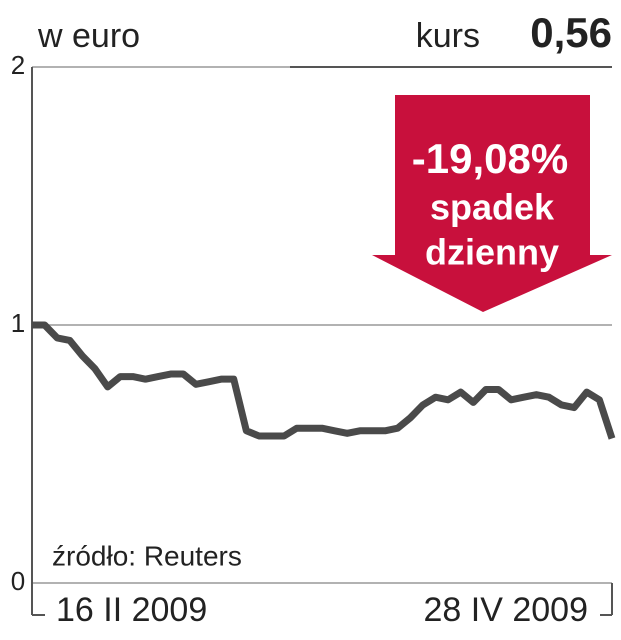 This screenshot has width=621, height=640. What do you see at coordinates (490, 158) in the screenshot?
I see `change: -19,08%` at bounding box center [490, 158].